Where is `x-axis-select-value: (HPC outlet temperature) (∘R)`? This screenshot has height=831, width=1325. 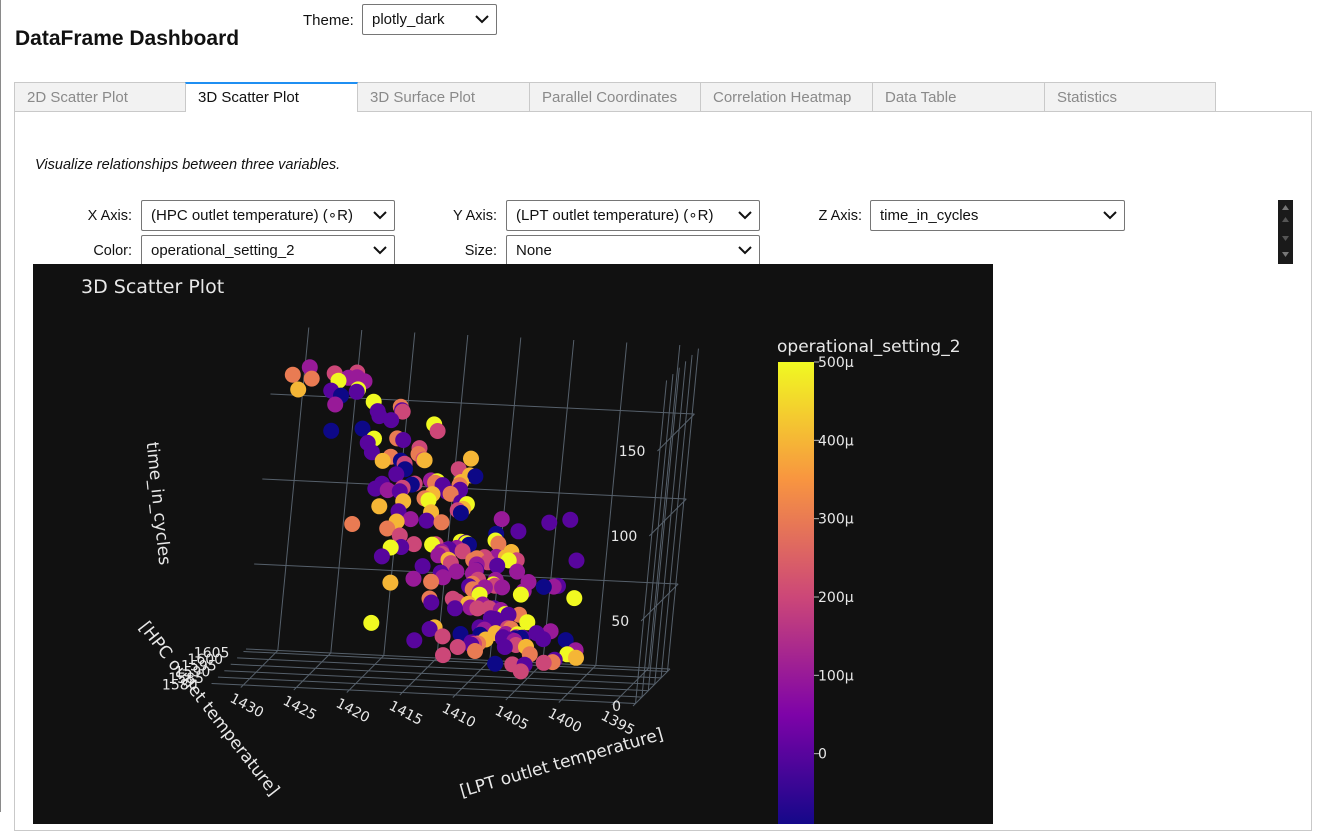 x-axis-select-value: (HPC outlet temperature) (∘R) is located at coordinates (252, 215).